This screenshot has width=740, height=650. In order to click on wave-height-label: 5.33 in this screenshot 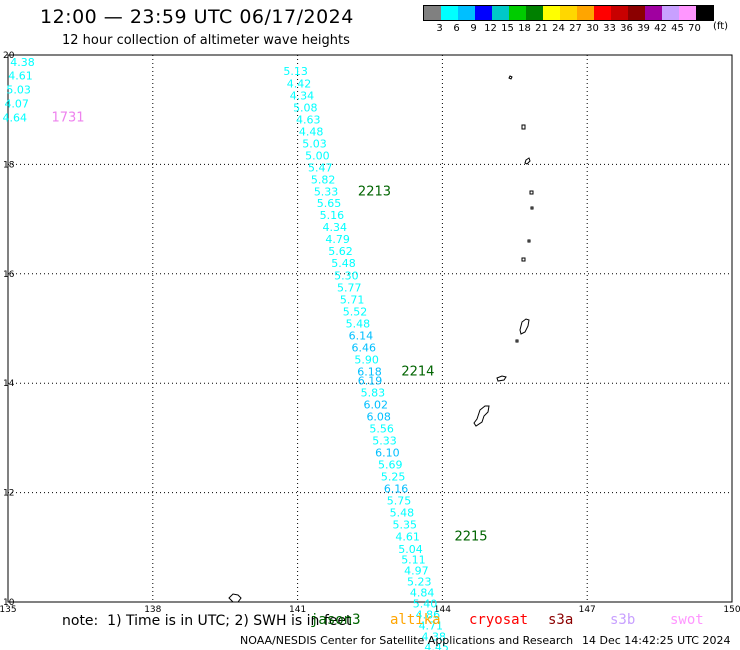, I will do `click(384, 440)`.